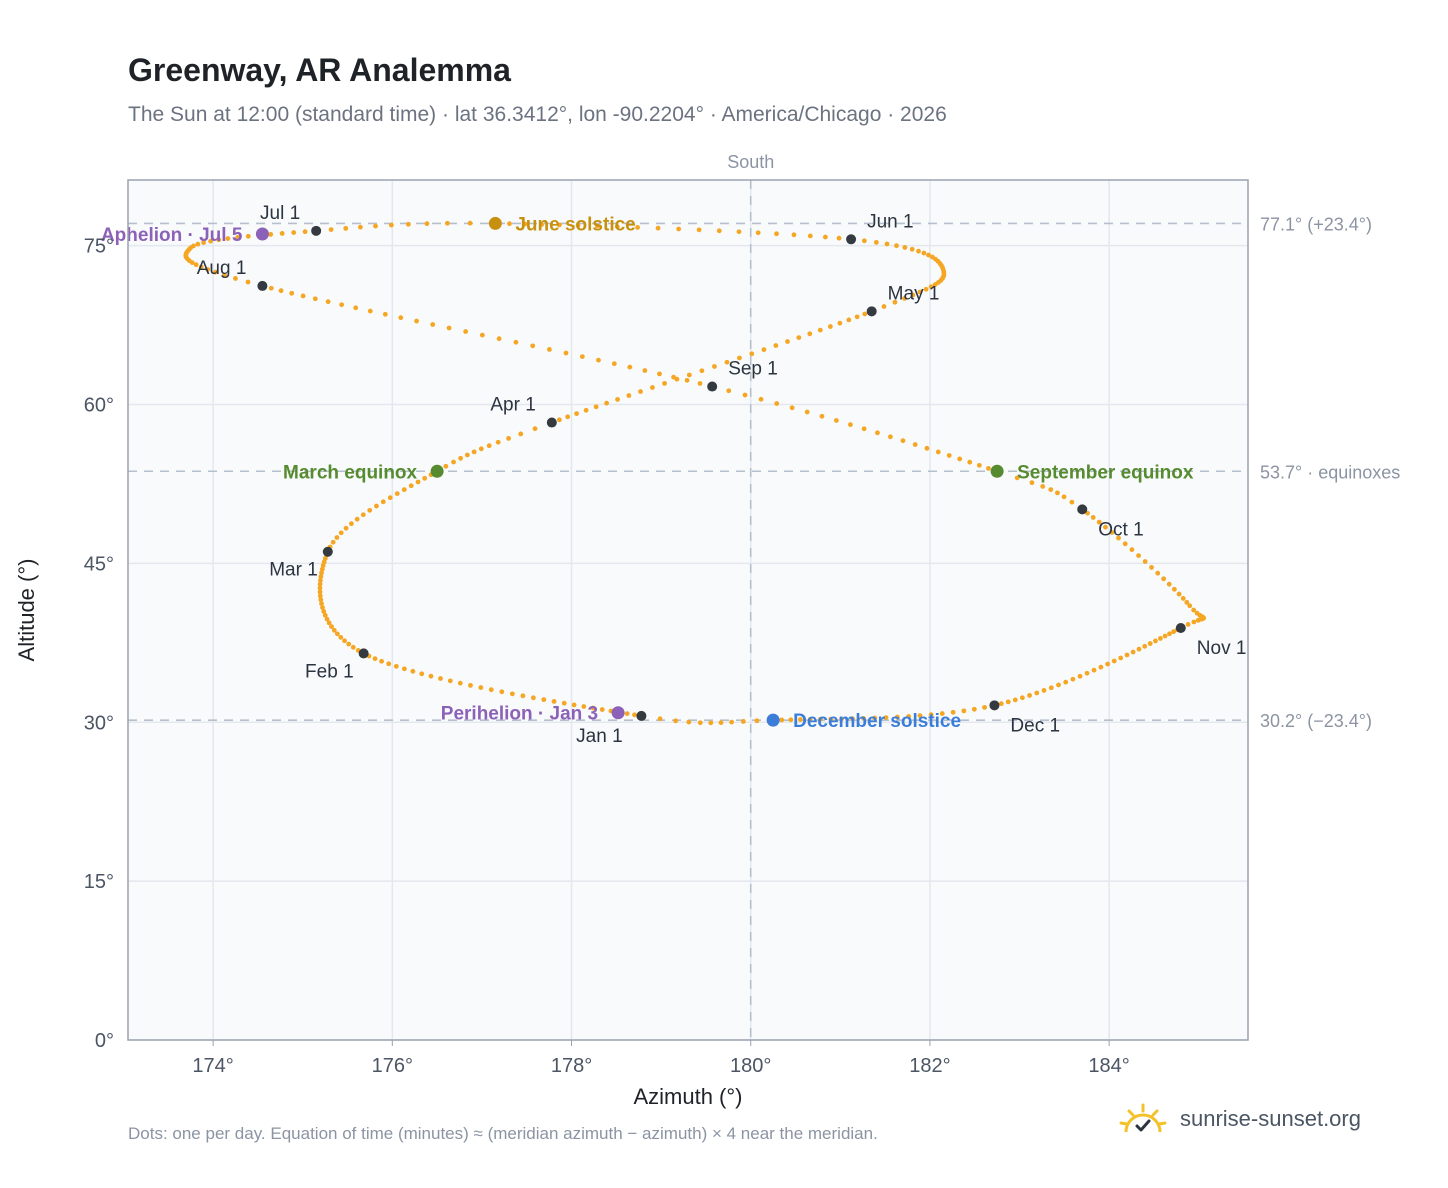 This screenshot has width=1448, height=1188. What do you see at coordinates (687, 1096) in the screenshot?
I see `x-axis-label: Azimuth (°)` at bounding box center [687, 1096].